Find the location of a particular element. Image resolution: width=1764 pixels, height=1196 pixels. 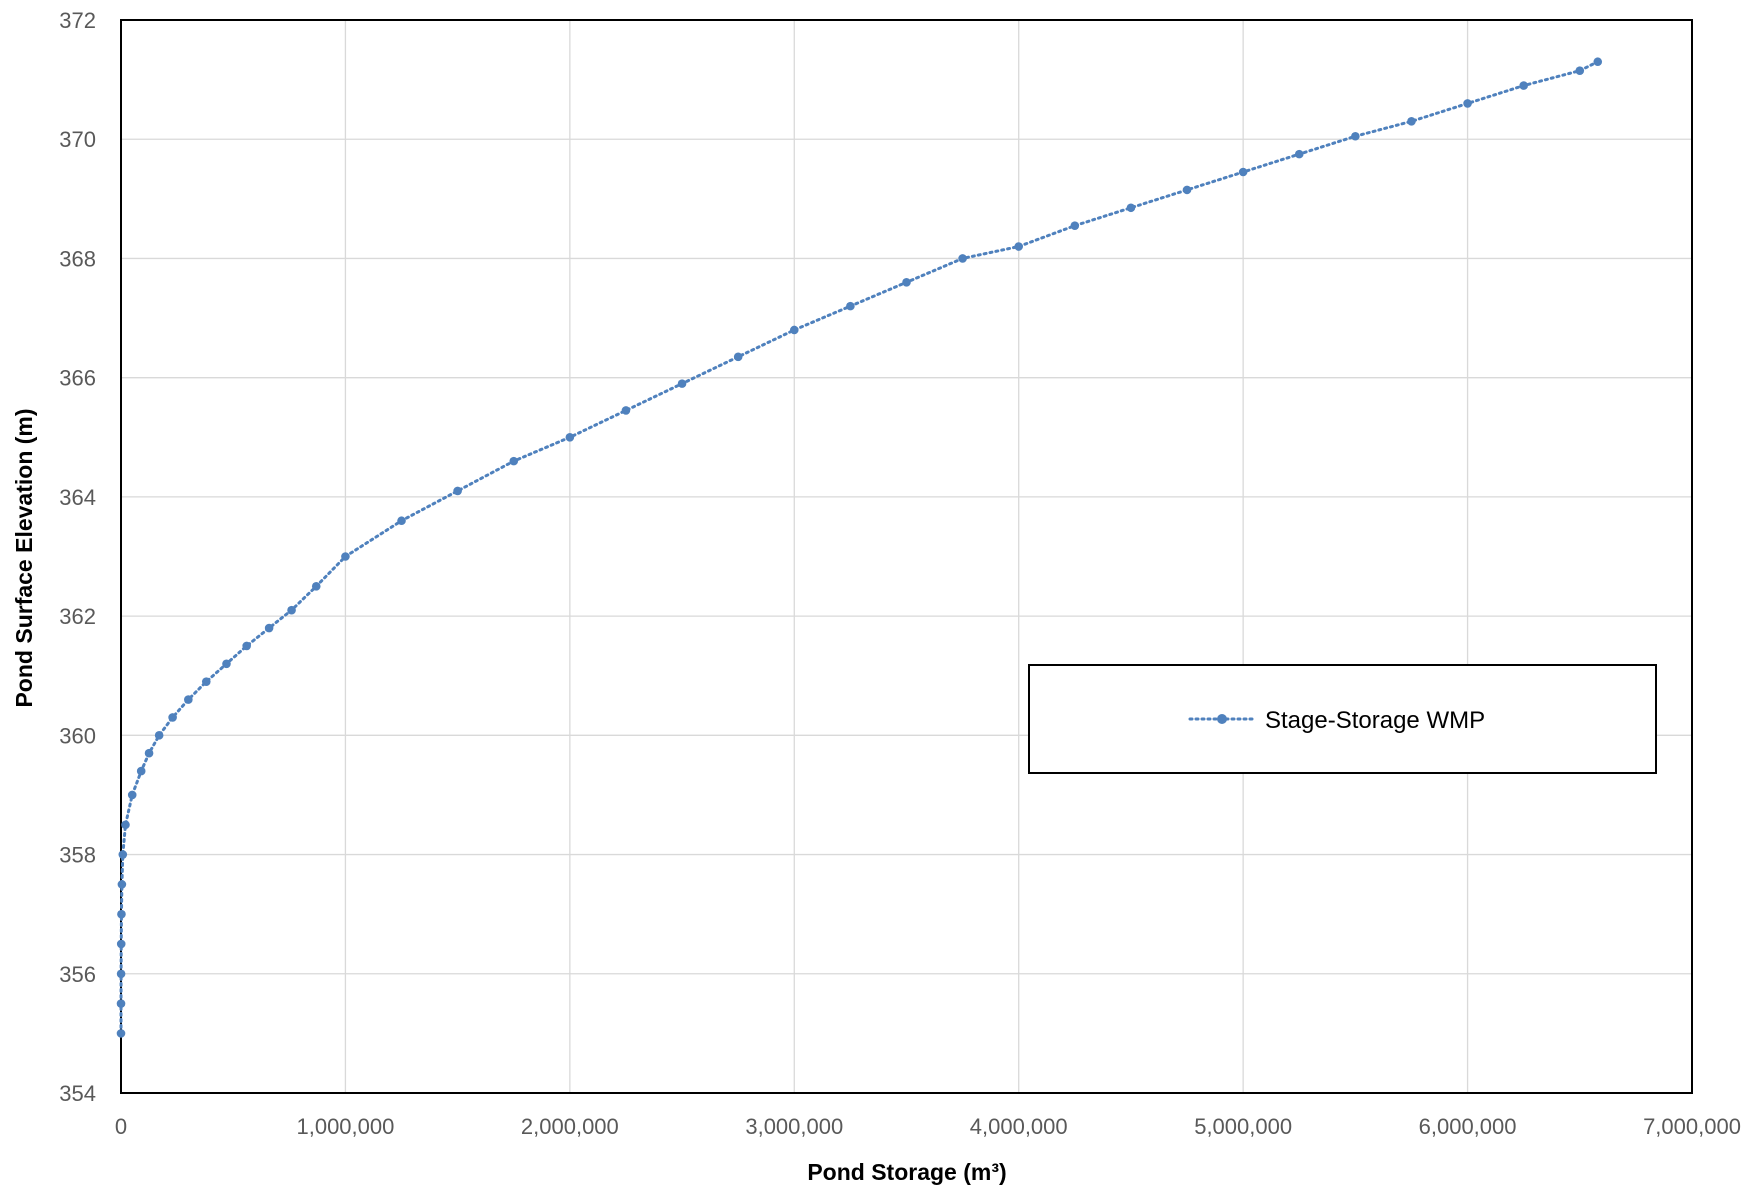

x-axis-title: Pond Storage (m³) is located at coordinates (906, 1172).